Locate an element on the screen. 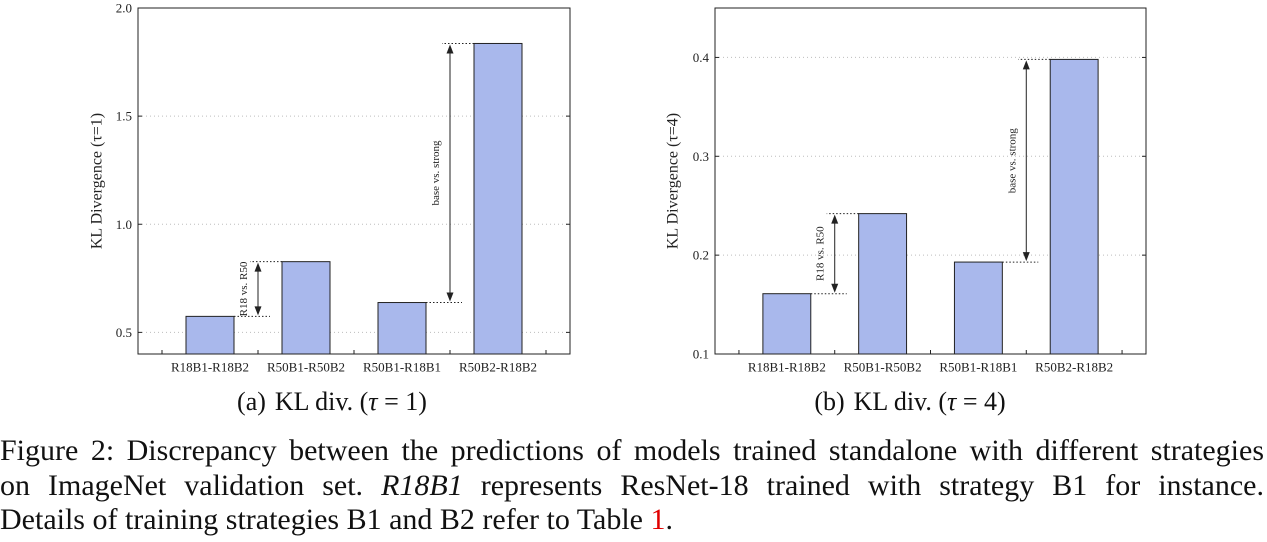  y-tick-label: 0.4 is located at coordinates (701, 57).